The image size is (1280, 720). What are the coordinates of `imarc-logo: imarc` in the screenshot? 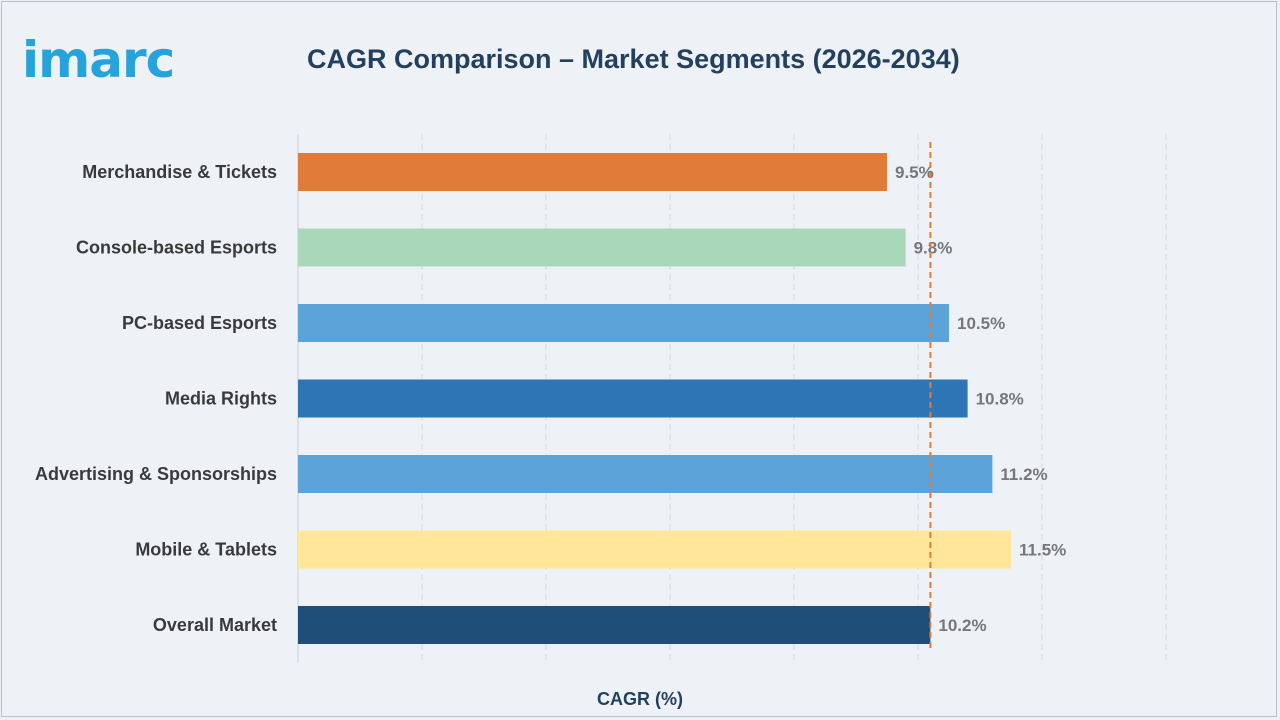 It's located at (98, 60).